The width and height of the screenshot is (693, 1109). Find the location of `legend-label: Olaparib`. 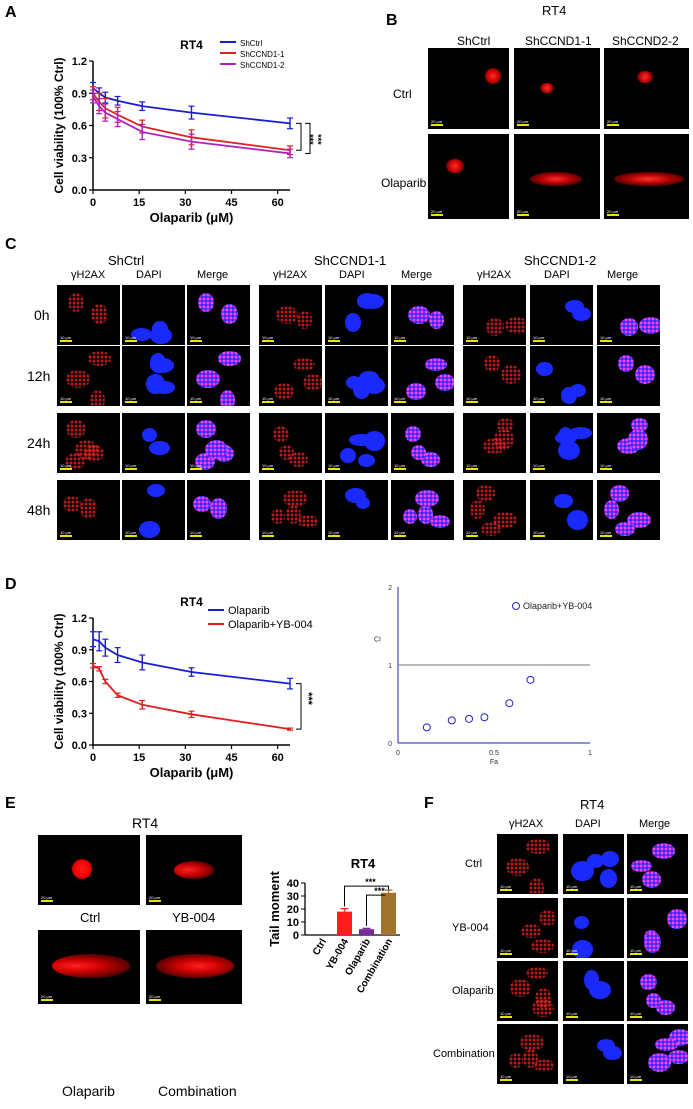

legend-label: Olaparib is located at coordinates (249, 611).